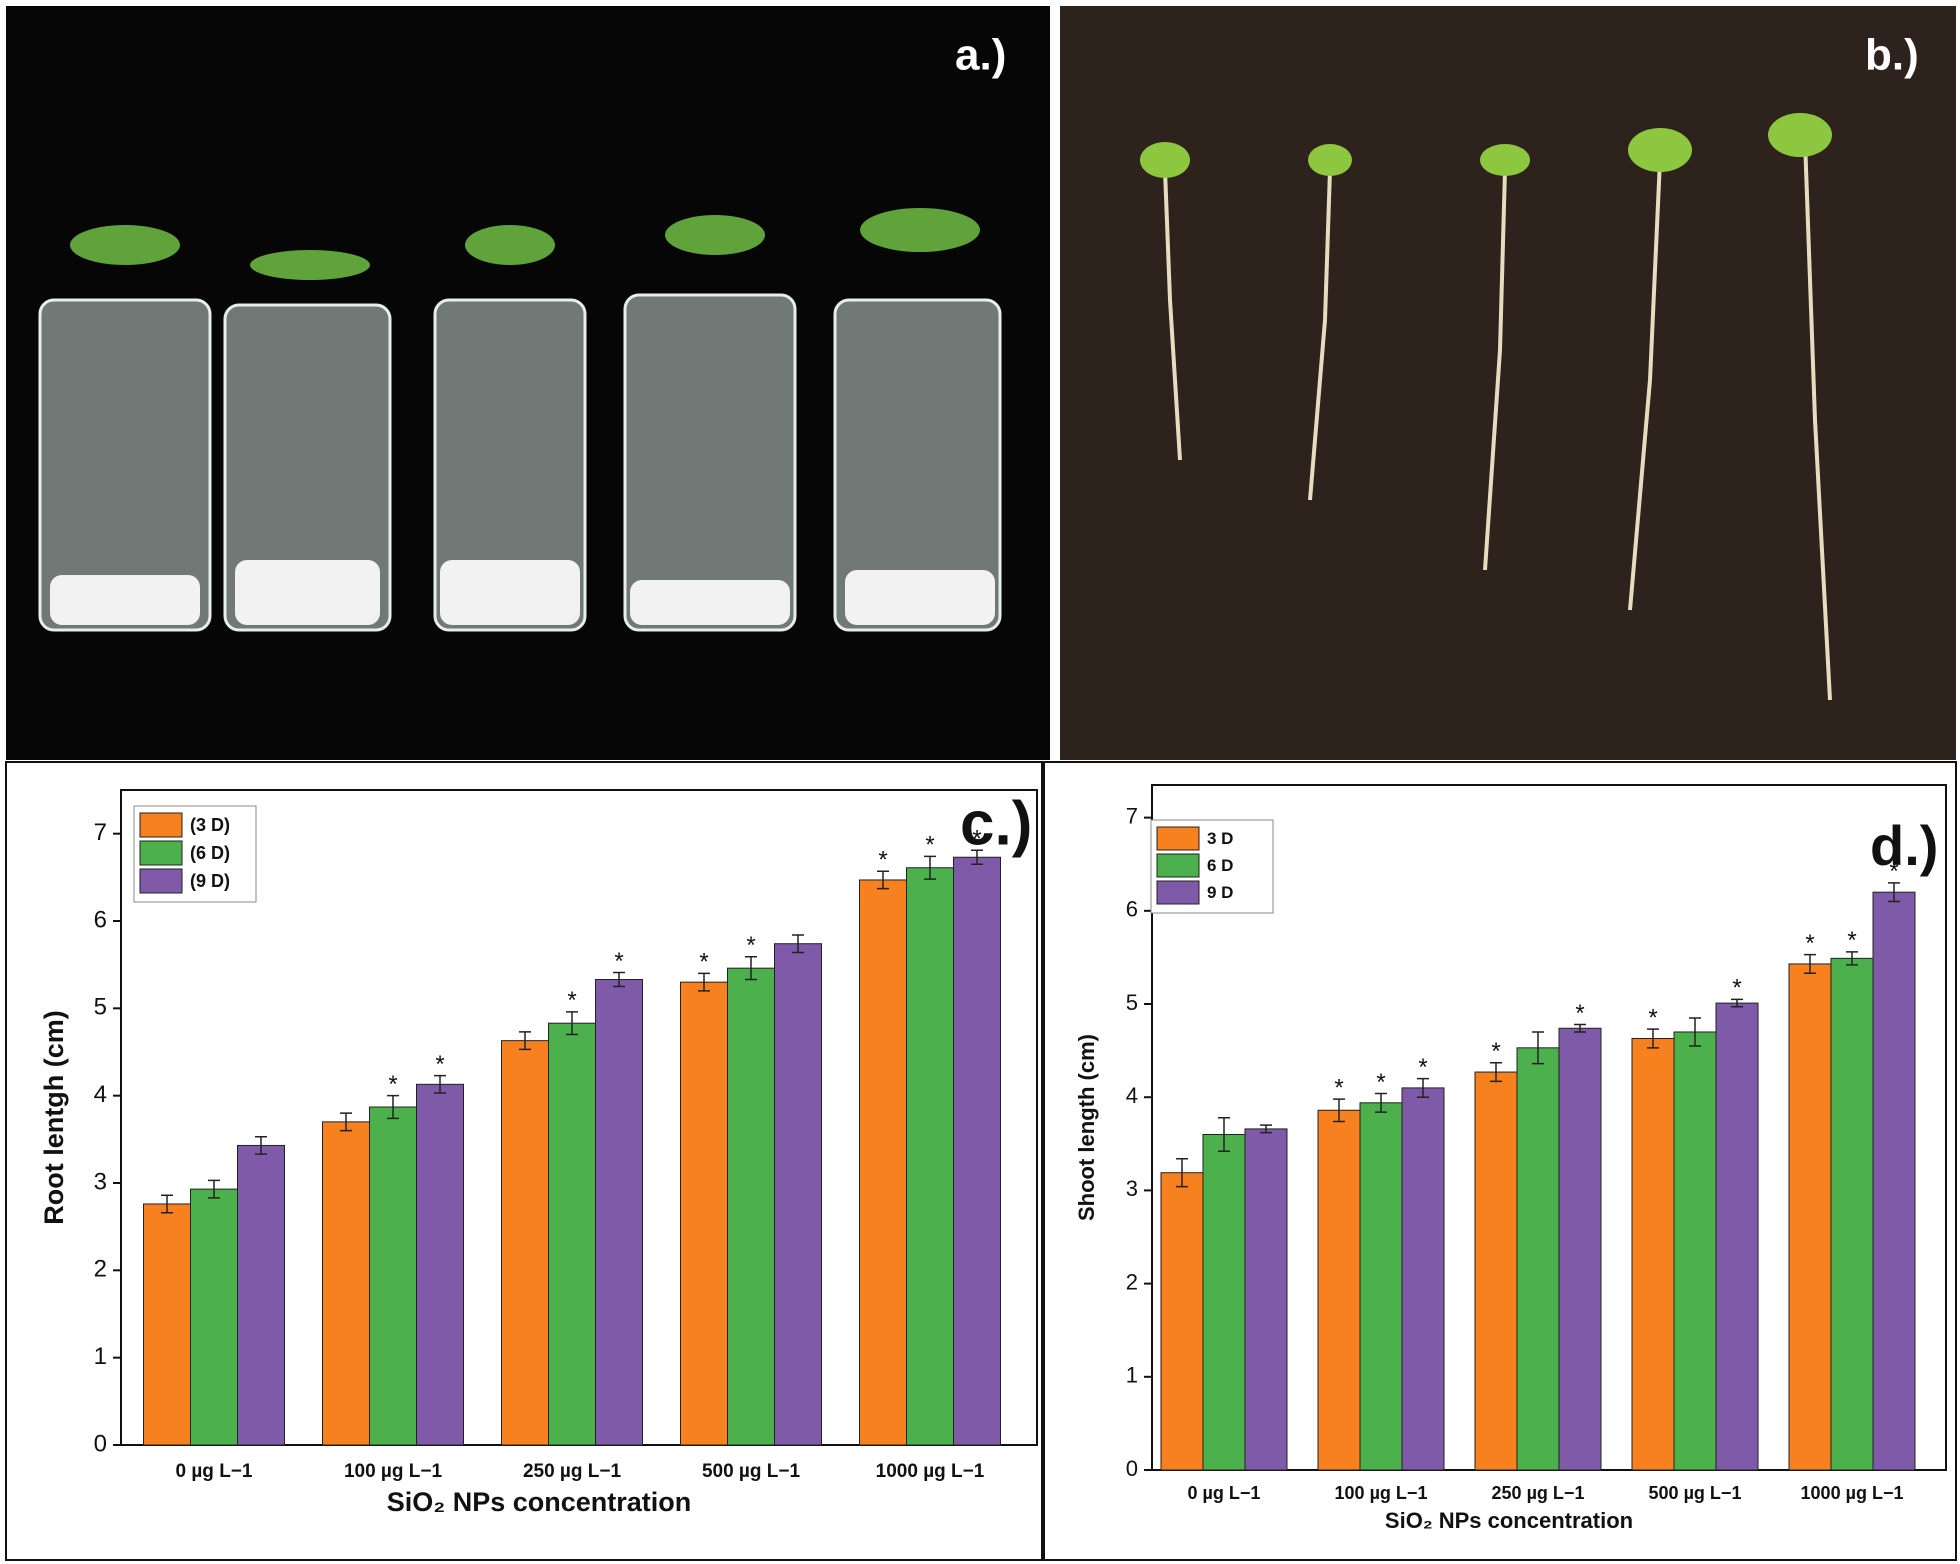  I want to click on x-tick-label: 0 µg L−1, so click(1224, 1493).